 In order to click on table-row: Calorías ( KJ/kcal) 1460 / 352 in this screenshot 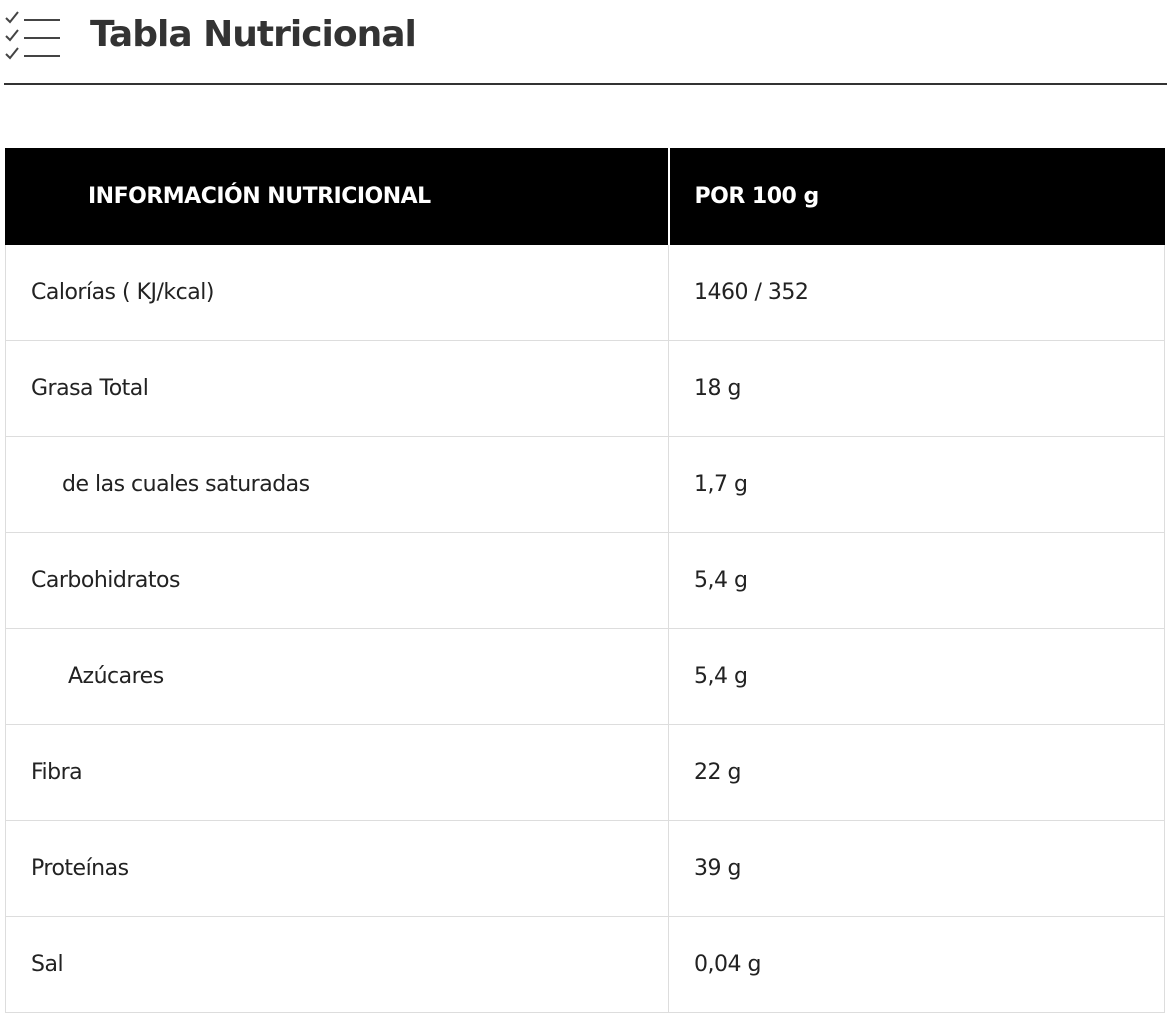, I will do `click(585, 292)`.